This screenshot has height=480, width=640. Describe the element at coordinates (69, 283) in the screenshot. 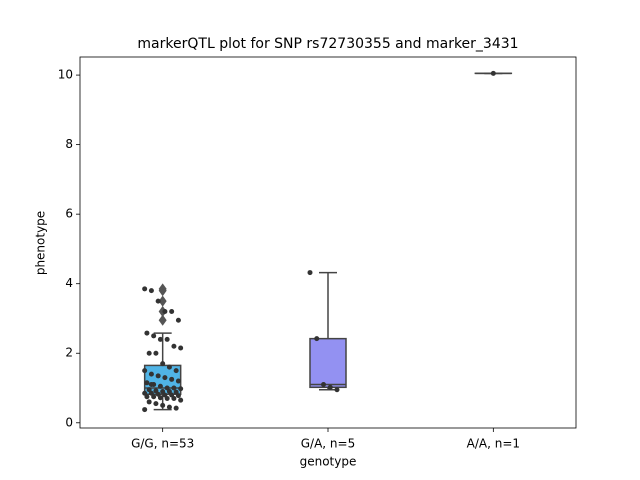

I see `y-tick-label: 4` at that location.